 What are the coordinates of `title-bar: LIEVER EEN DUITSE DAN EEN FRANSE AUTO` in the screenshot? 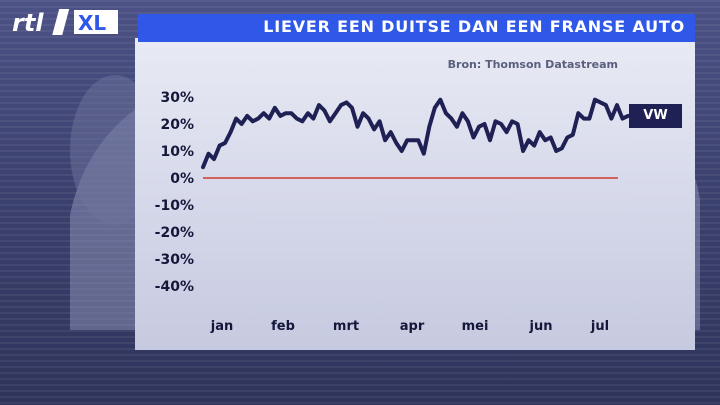 It's located at (416, 28).